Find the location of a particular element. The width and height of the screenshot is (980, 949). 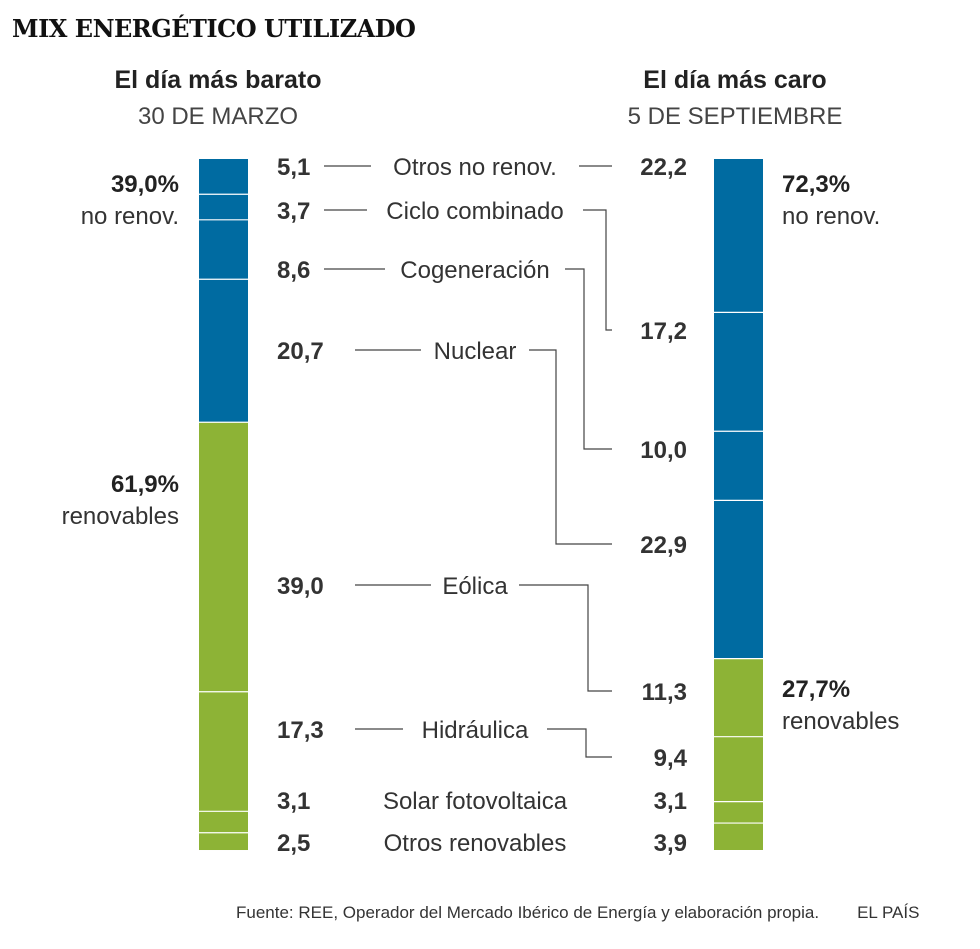

left-value-eolica: 39,0 is located at coordinates (300, 586).